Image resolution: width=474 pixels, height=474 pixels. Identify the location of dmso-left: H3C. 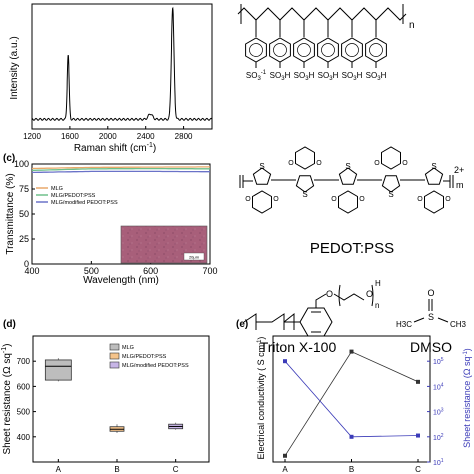
(404, 324).